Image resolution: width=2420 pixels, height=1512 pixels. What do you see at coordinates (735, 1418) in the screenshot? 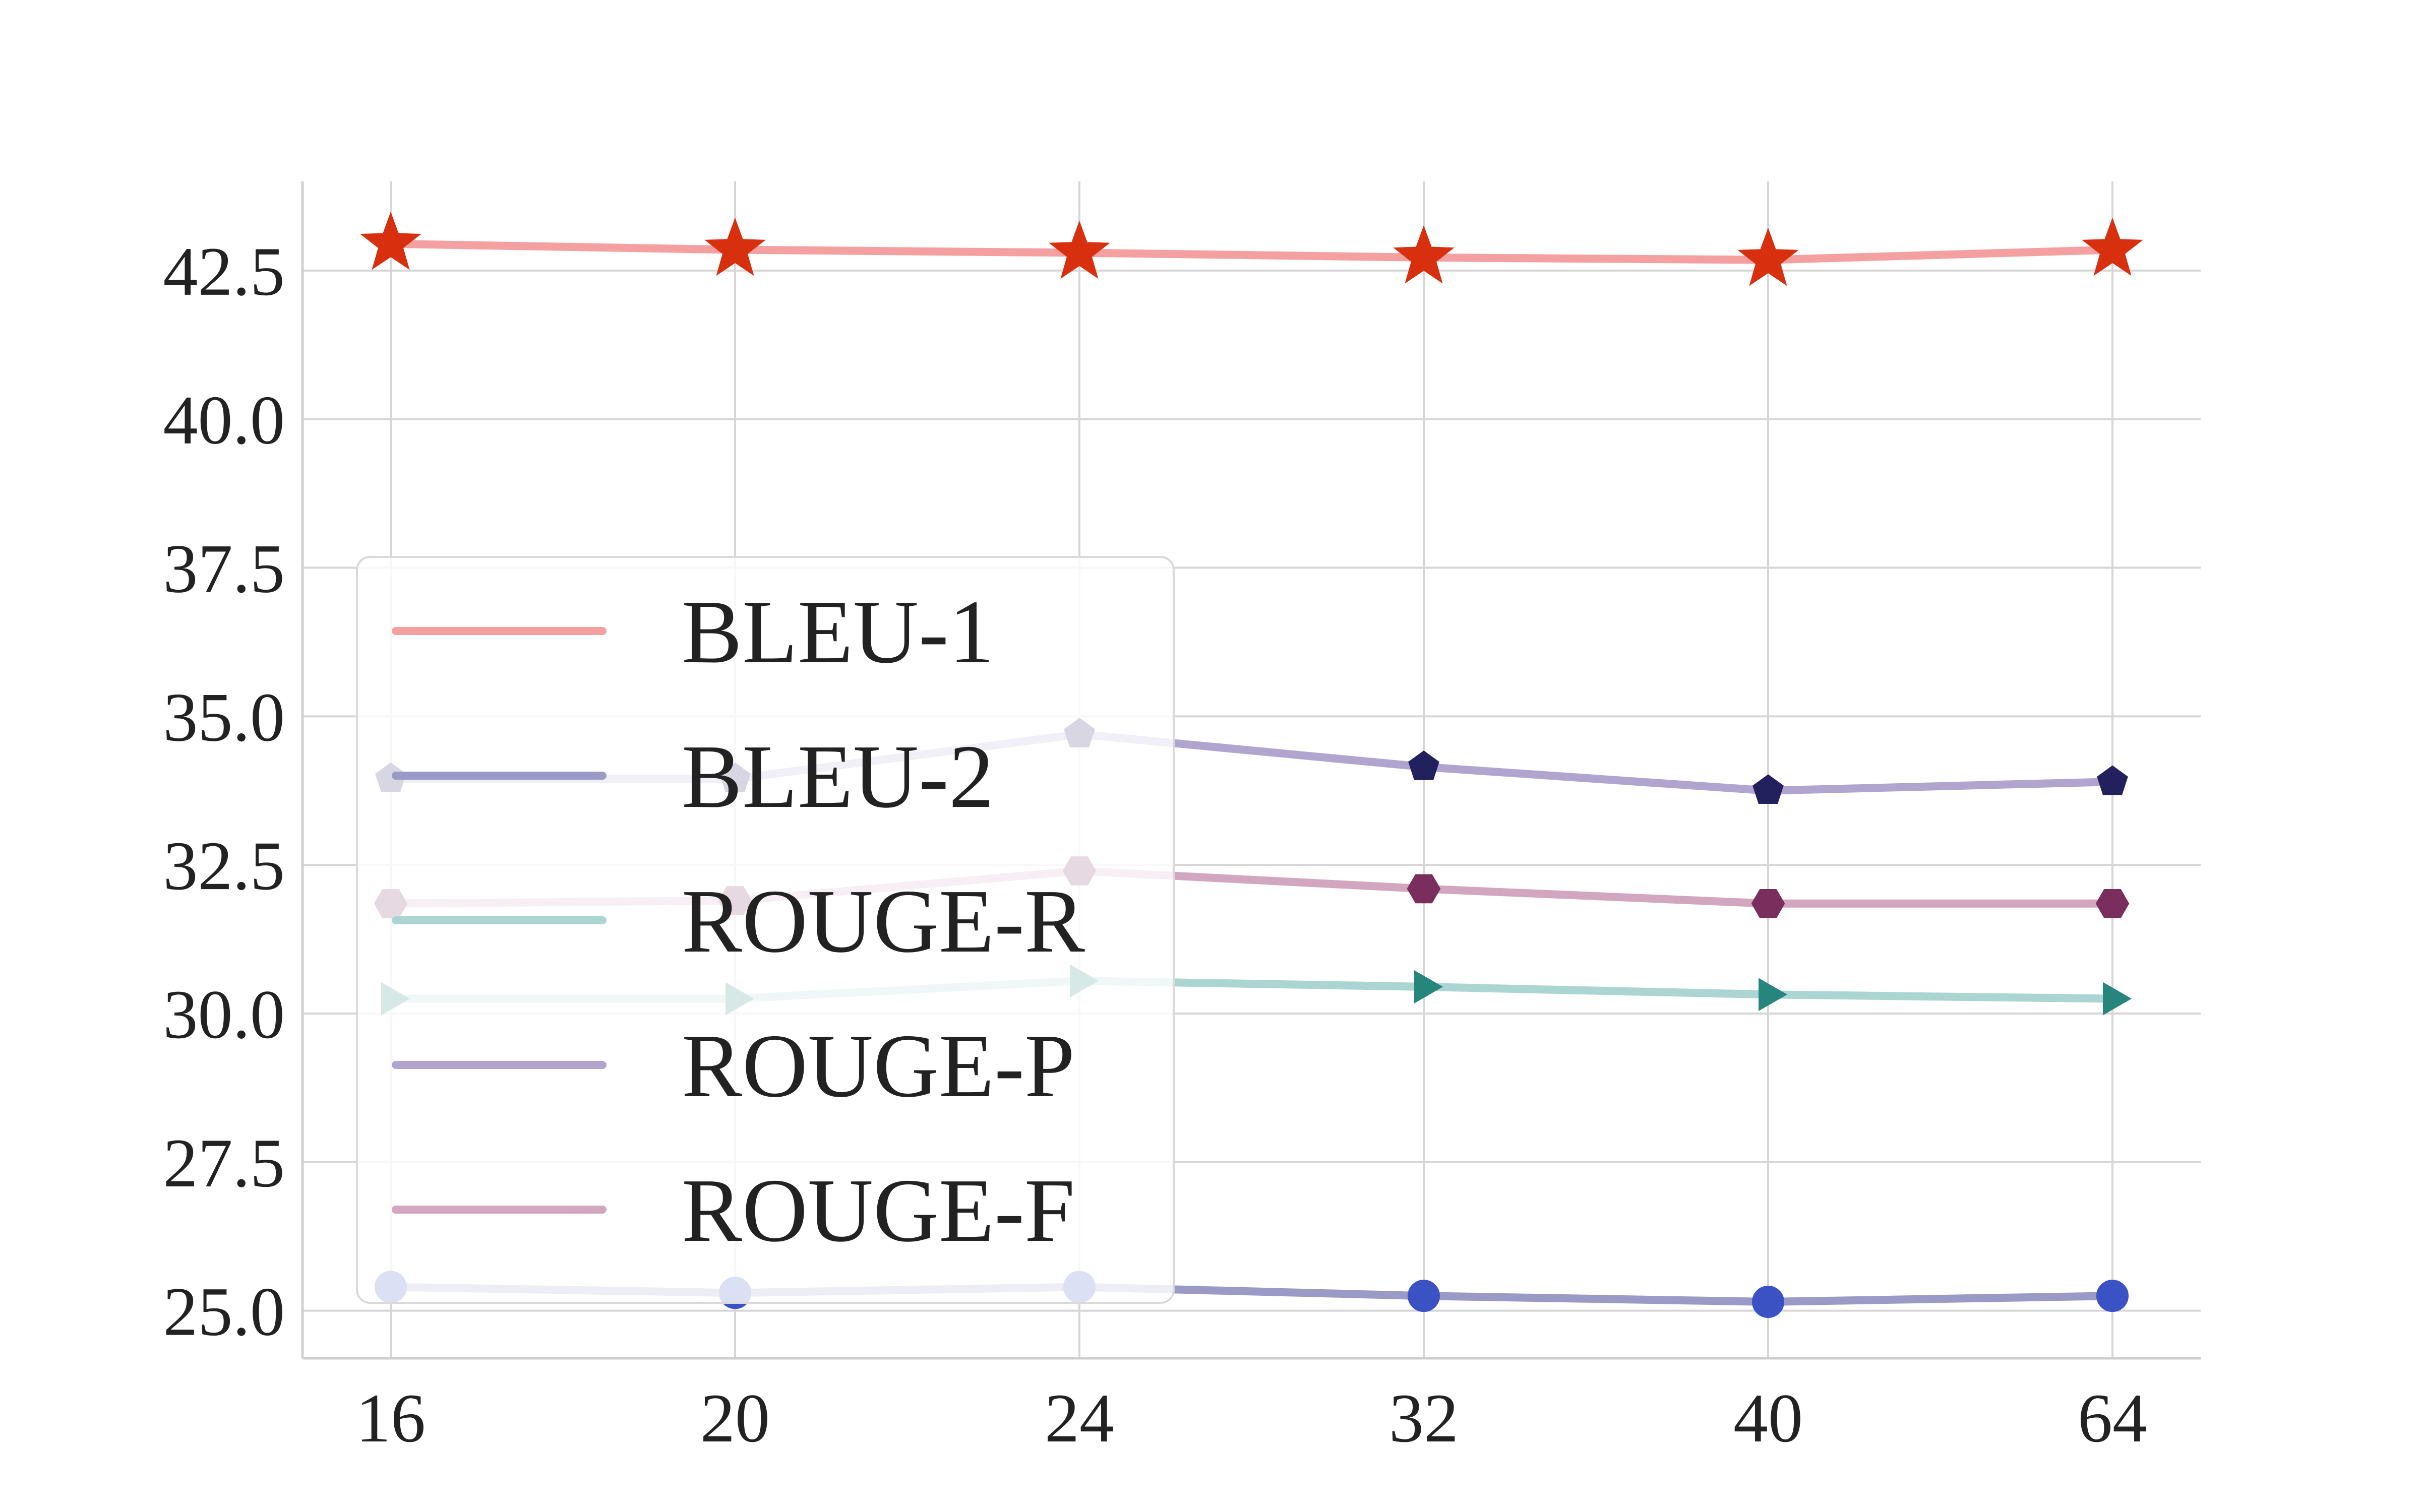
I see `x-tick-label: 20` at bounding box center [735, 1418].